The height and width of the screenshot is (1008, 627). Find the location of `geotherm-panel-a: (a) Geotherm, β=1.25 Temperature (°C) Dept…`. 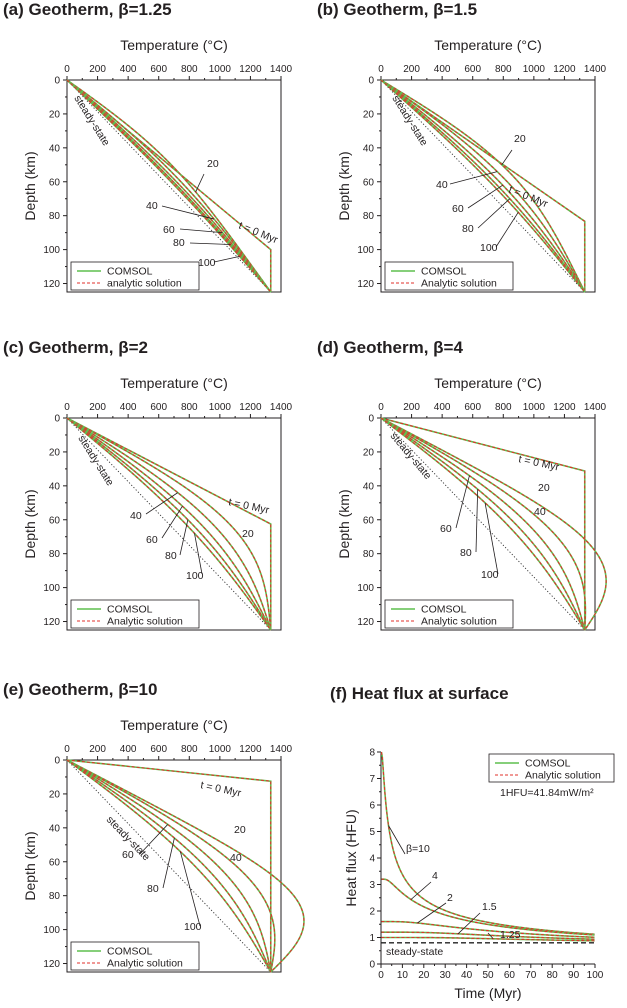

geotherm-panel-a: (a) Geotherm, β=1.25 Temperature (°C) Dept… is located at coordinates (148, 146).